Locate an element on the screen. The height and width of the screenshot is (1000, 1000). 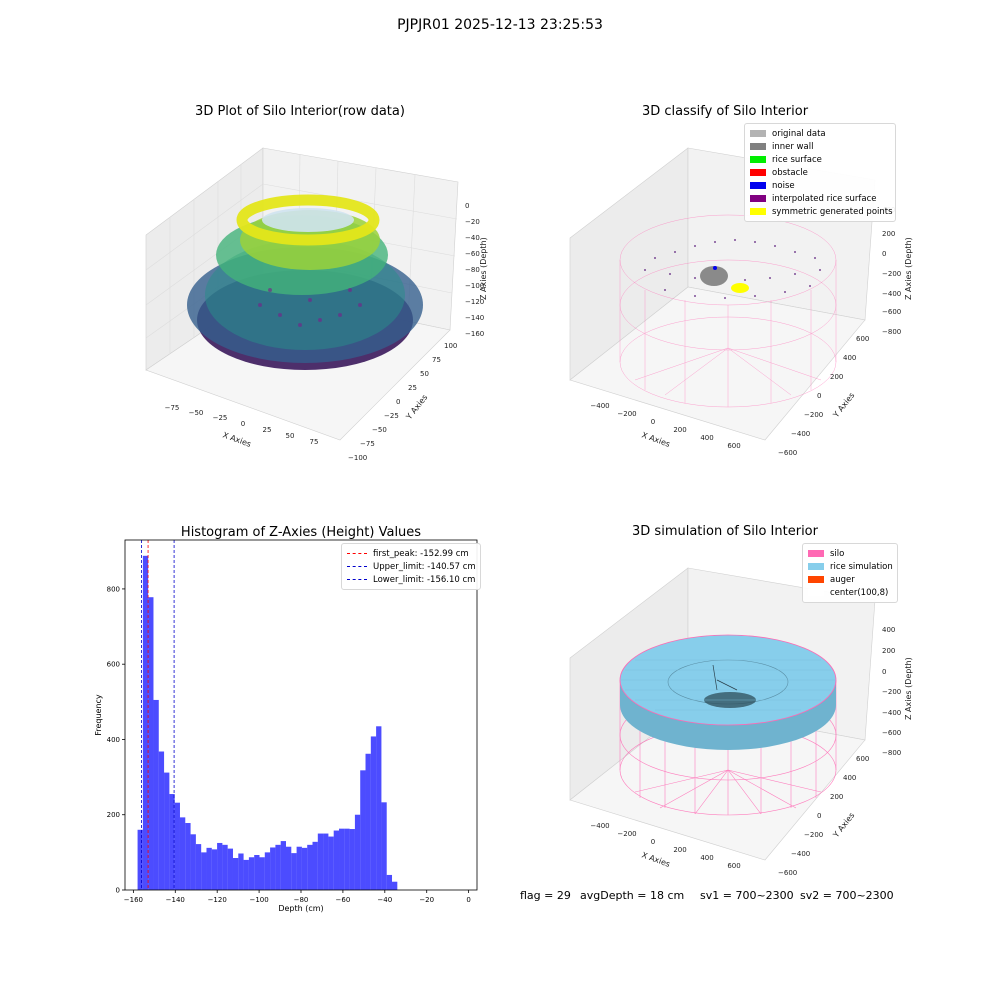
figure-suptitle: PJPJR01 2025-12-13 23:25:53 is located at coordinates (500, 25).